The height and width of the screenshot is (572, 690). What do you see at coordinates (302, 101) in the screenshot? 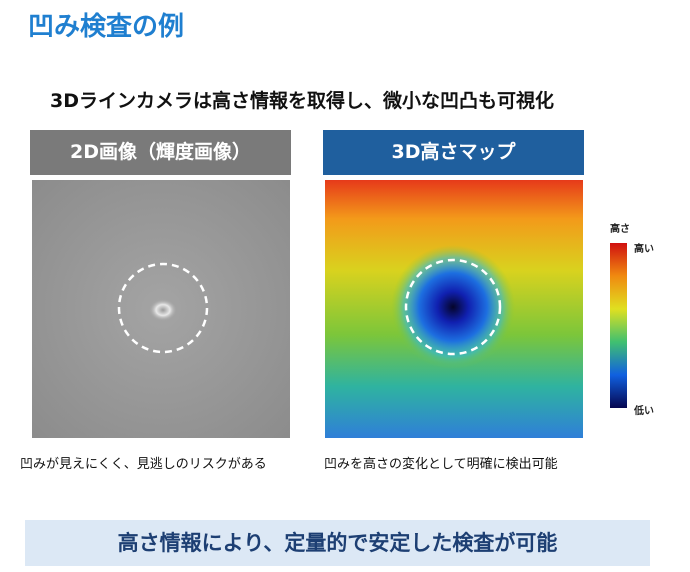
I see `subtitle: 3Dラインカメラは高さ情報を取得し、微小な凹凸も可視化` at bounding box center [302, 101].